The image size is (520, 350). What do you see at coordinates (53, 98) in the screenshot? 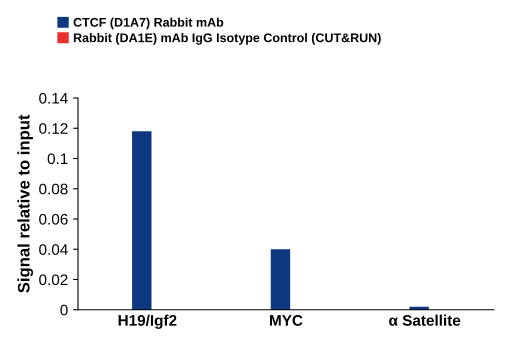
I see `y-tick-label: 0.14` at bounding box center [53, 98].